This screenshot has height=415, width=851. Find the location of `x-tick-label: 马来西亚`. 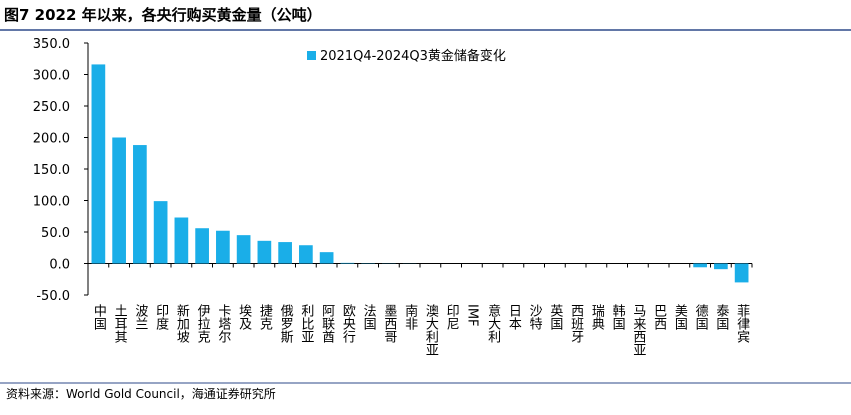

x-tick-label: 马来西亚 is located at coordinates (638, 330).